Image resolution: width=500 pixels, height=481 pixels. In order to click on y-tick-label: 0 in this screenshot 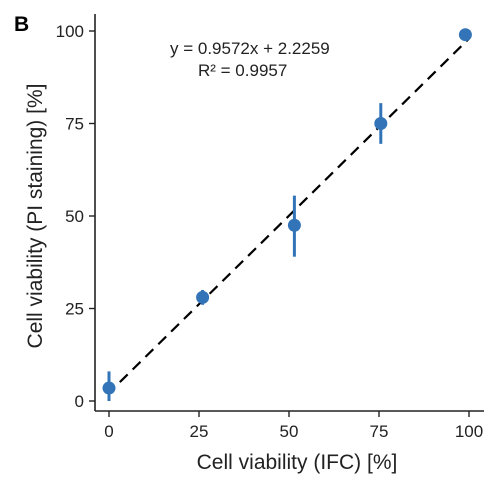, I will do `click(79, 401)`.